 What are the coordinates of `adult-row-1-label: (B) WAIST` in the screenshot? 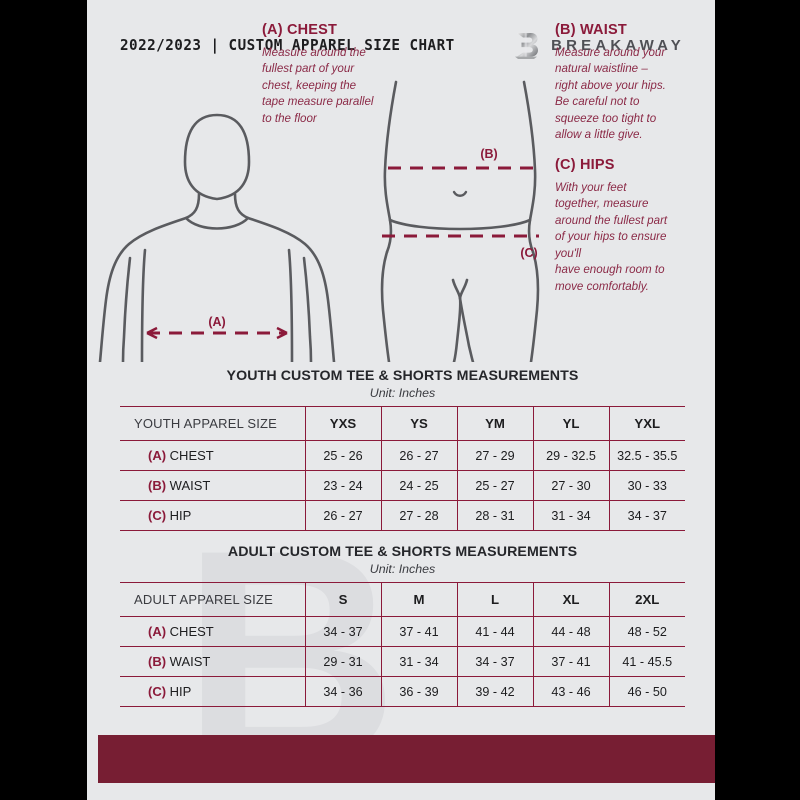 It's located at (212, 661).